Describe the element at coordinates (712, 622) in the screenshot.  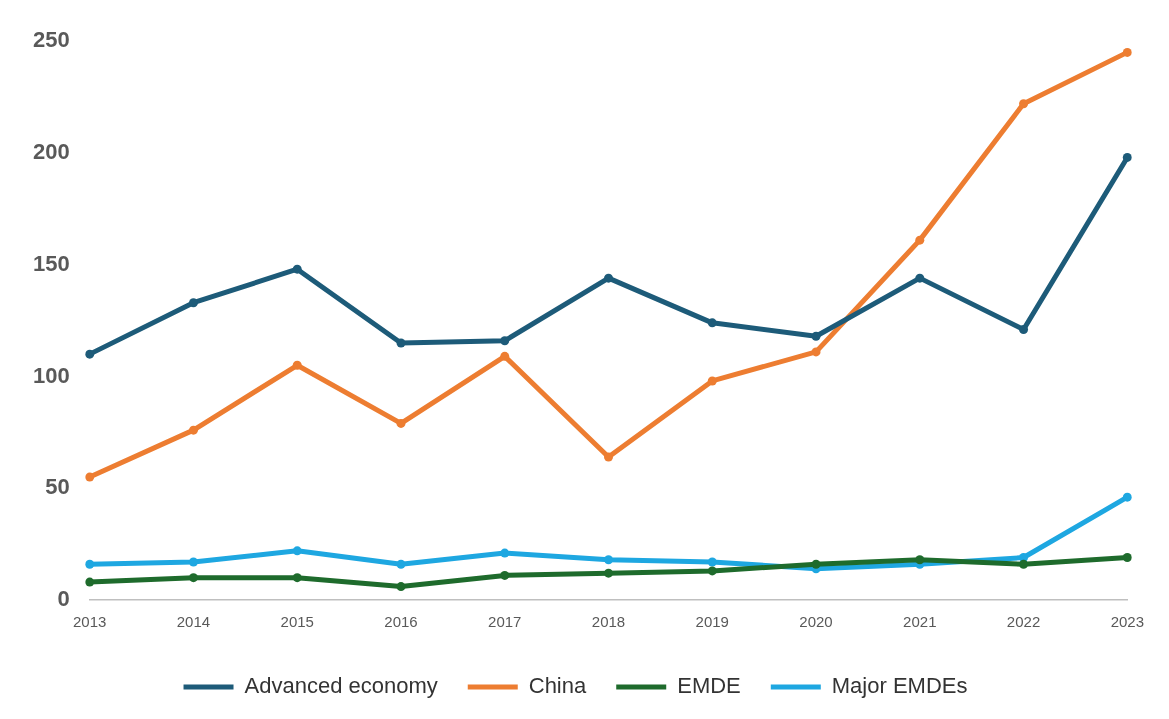
I see `x-tick-label: 2019` at that location.